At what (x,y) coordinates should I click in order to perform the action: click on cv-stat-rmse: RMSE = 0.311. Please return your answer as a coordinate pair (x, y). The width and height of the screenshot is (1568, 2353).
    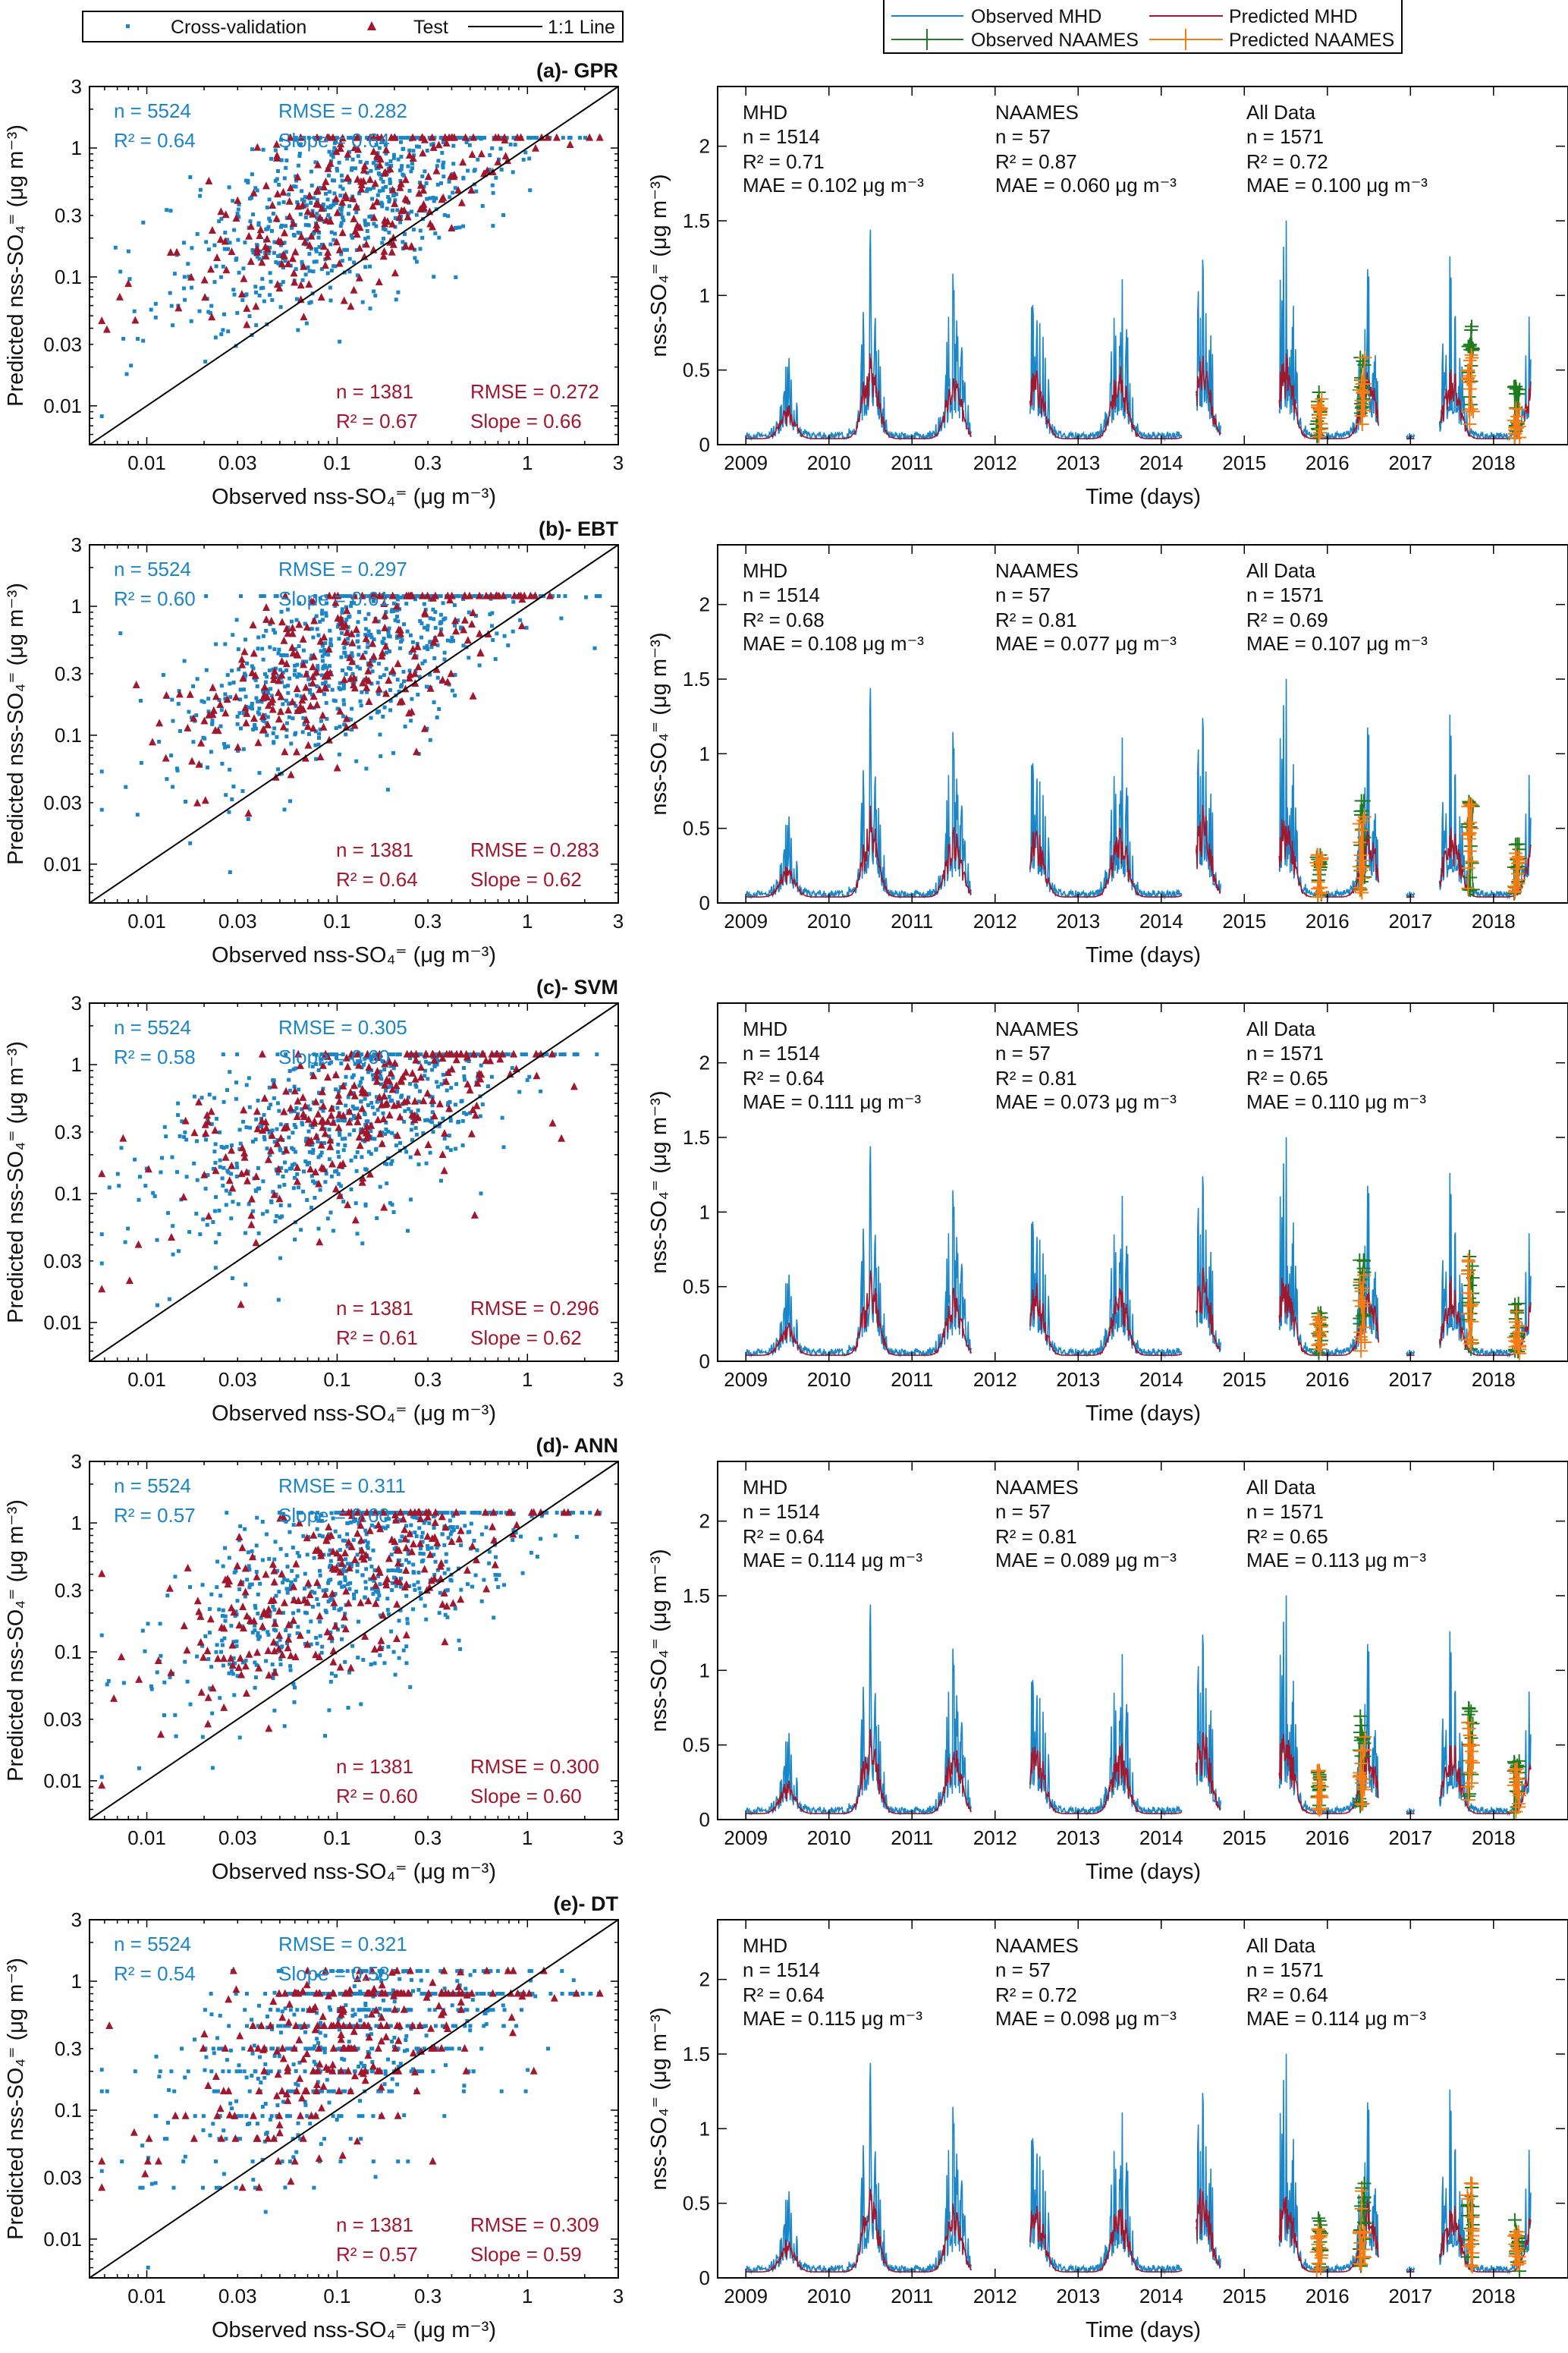
    Looking at the image, I should click on (342, 1485).